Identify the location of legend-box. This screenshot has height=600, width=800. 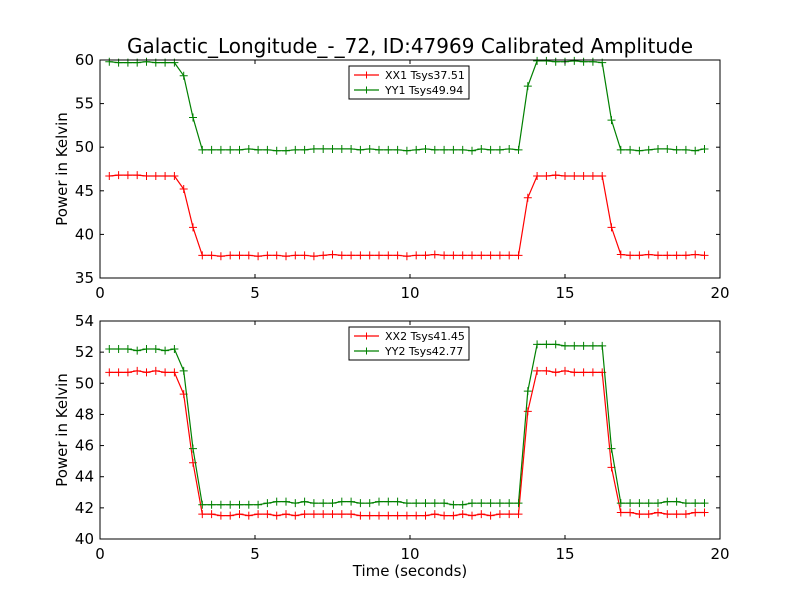
(409, 82).